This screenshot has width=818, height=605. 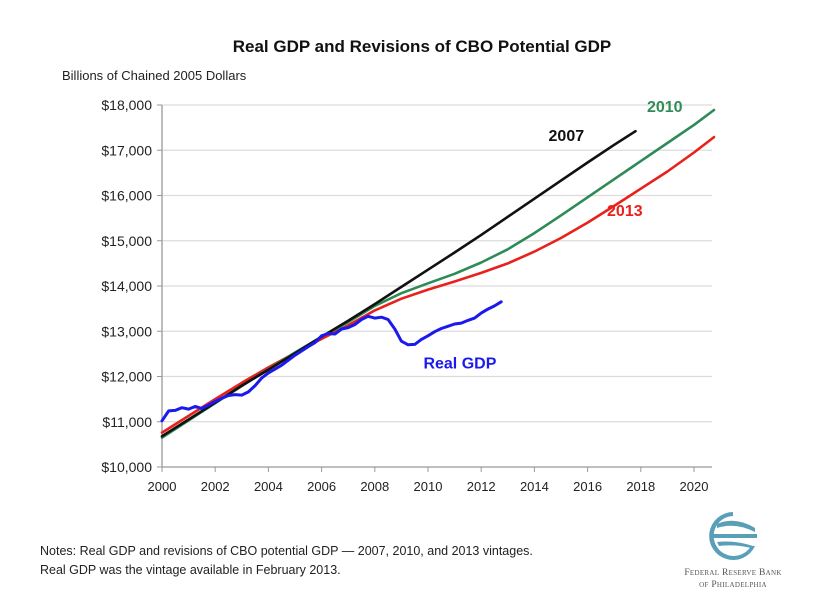 I want to click on logo-line-1: Federal Reserve Bank, so click(x=733, y=573).